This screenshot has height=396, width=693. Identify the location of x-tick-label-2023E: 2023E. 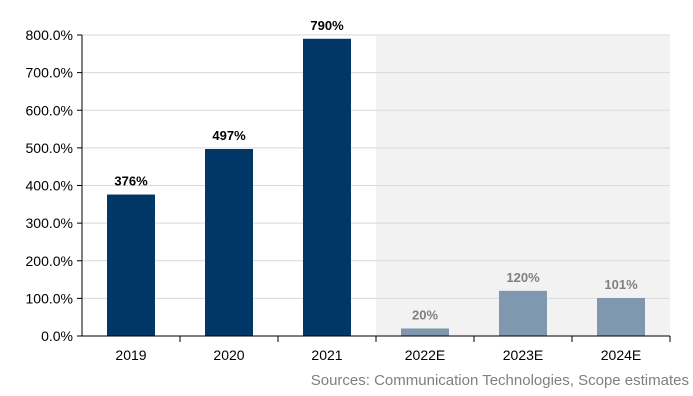
(523, 355).